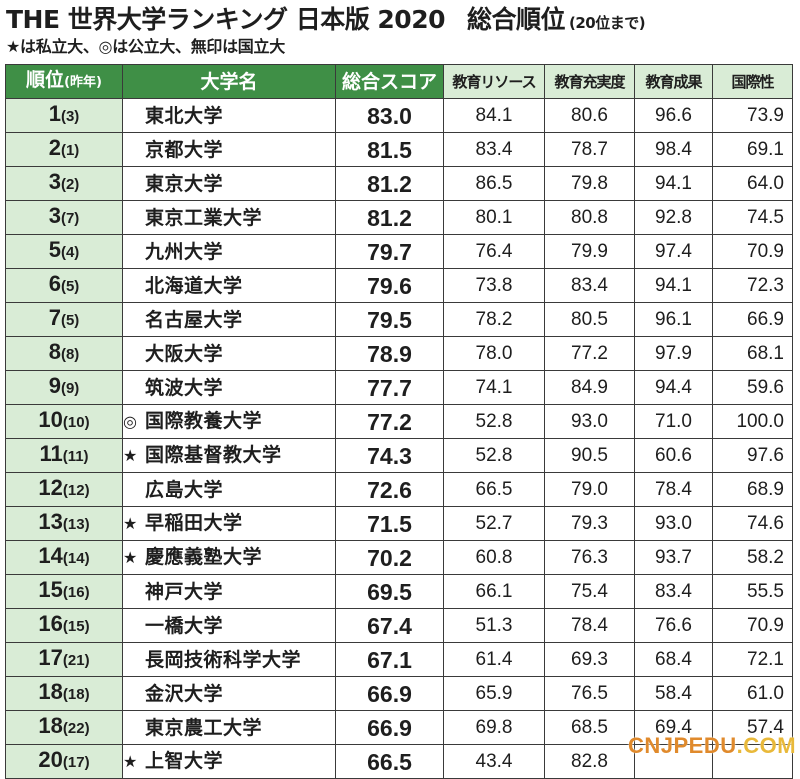 The width and height of the screenshot is (800, 779). I want to click on international-score: 74.5, so click(752, 217).